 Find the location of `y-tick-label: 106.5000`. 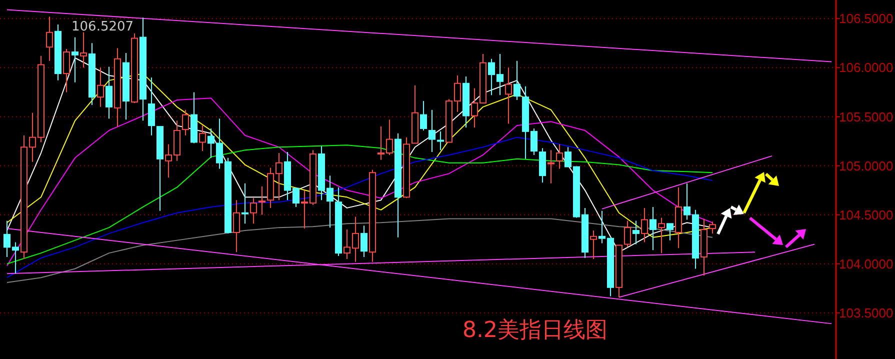

y-tick-label: 106.5000 is located at coordinates (866, 18).